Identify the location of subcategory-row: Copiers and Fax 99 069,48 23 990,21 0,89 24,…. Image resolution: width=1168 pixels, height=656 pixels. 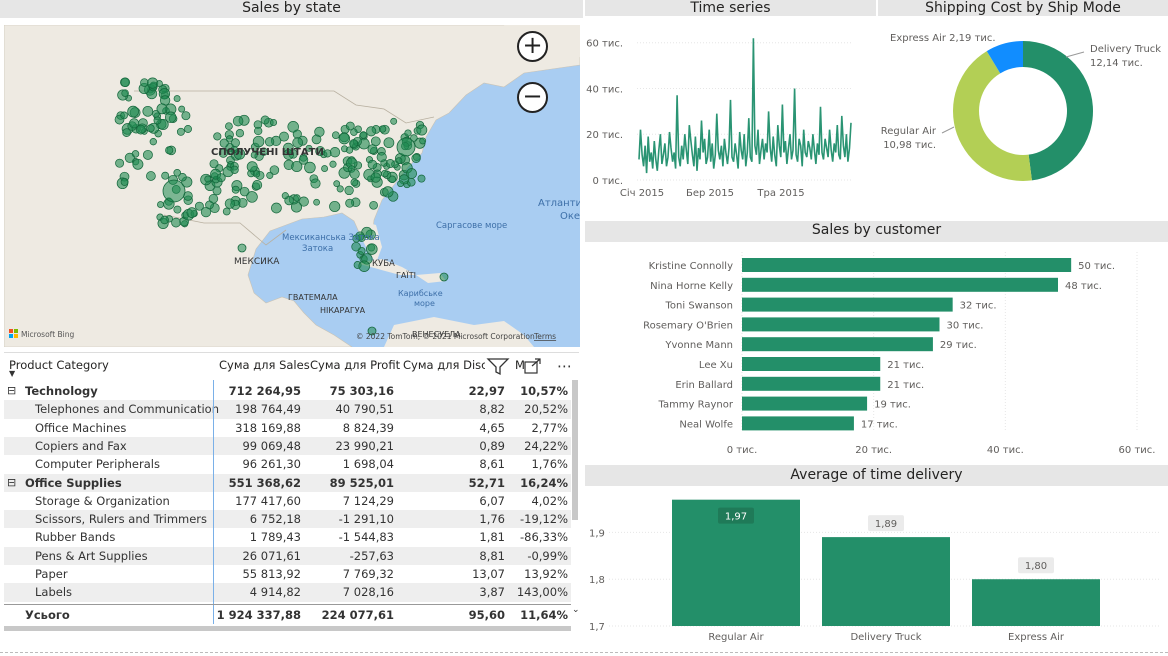
(287, 446).